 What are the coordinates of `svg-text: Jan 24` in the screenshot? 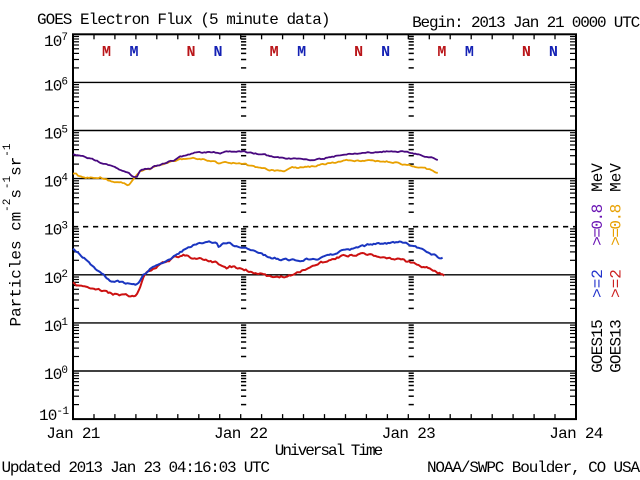 It's located at (576, 434).